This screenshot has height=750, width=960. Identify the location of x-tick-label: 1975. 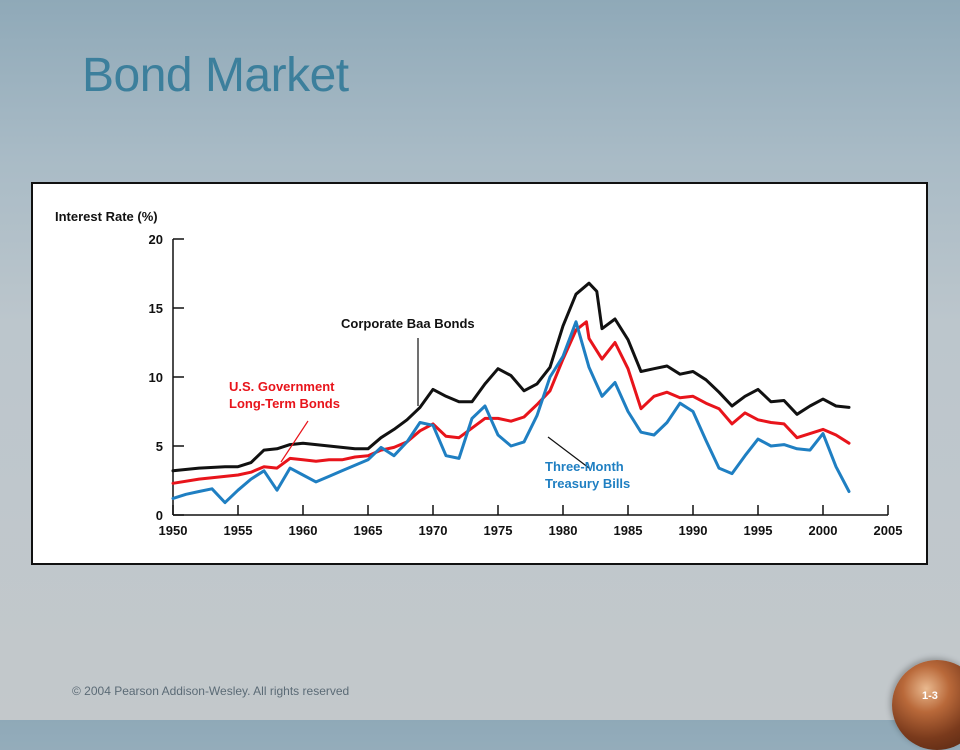
(498, 530).